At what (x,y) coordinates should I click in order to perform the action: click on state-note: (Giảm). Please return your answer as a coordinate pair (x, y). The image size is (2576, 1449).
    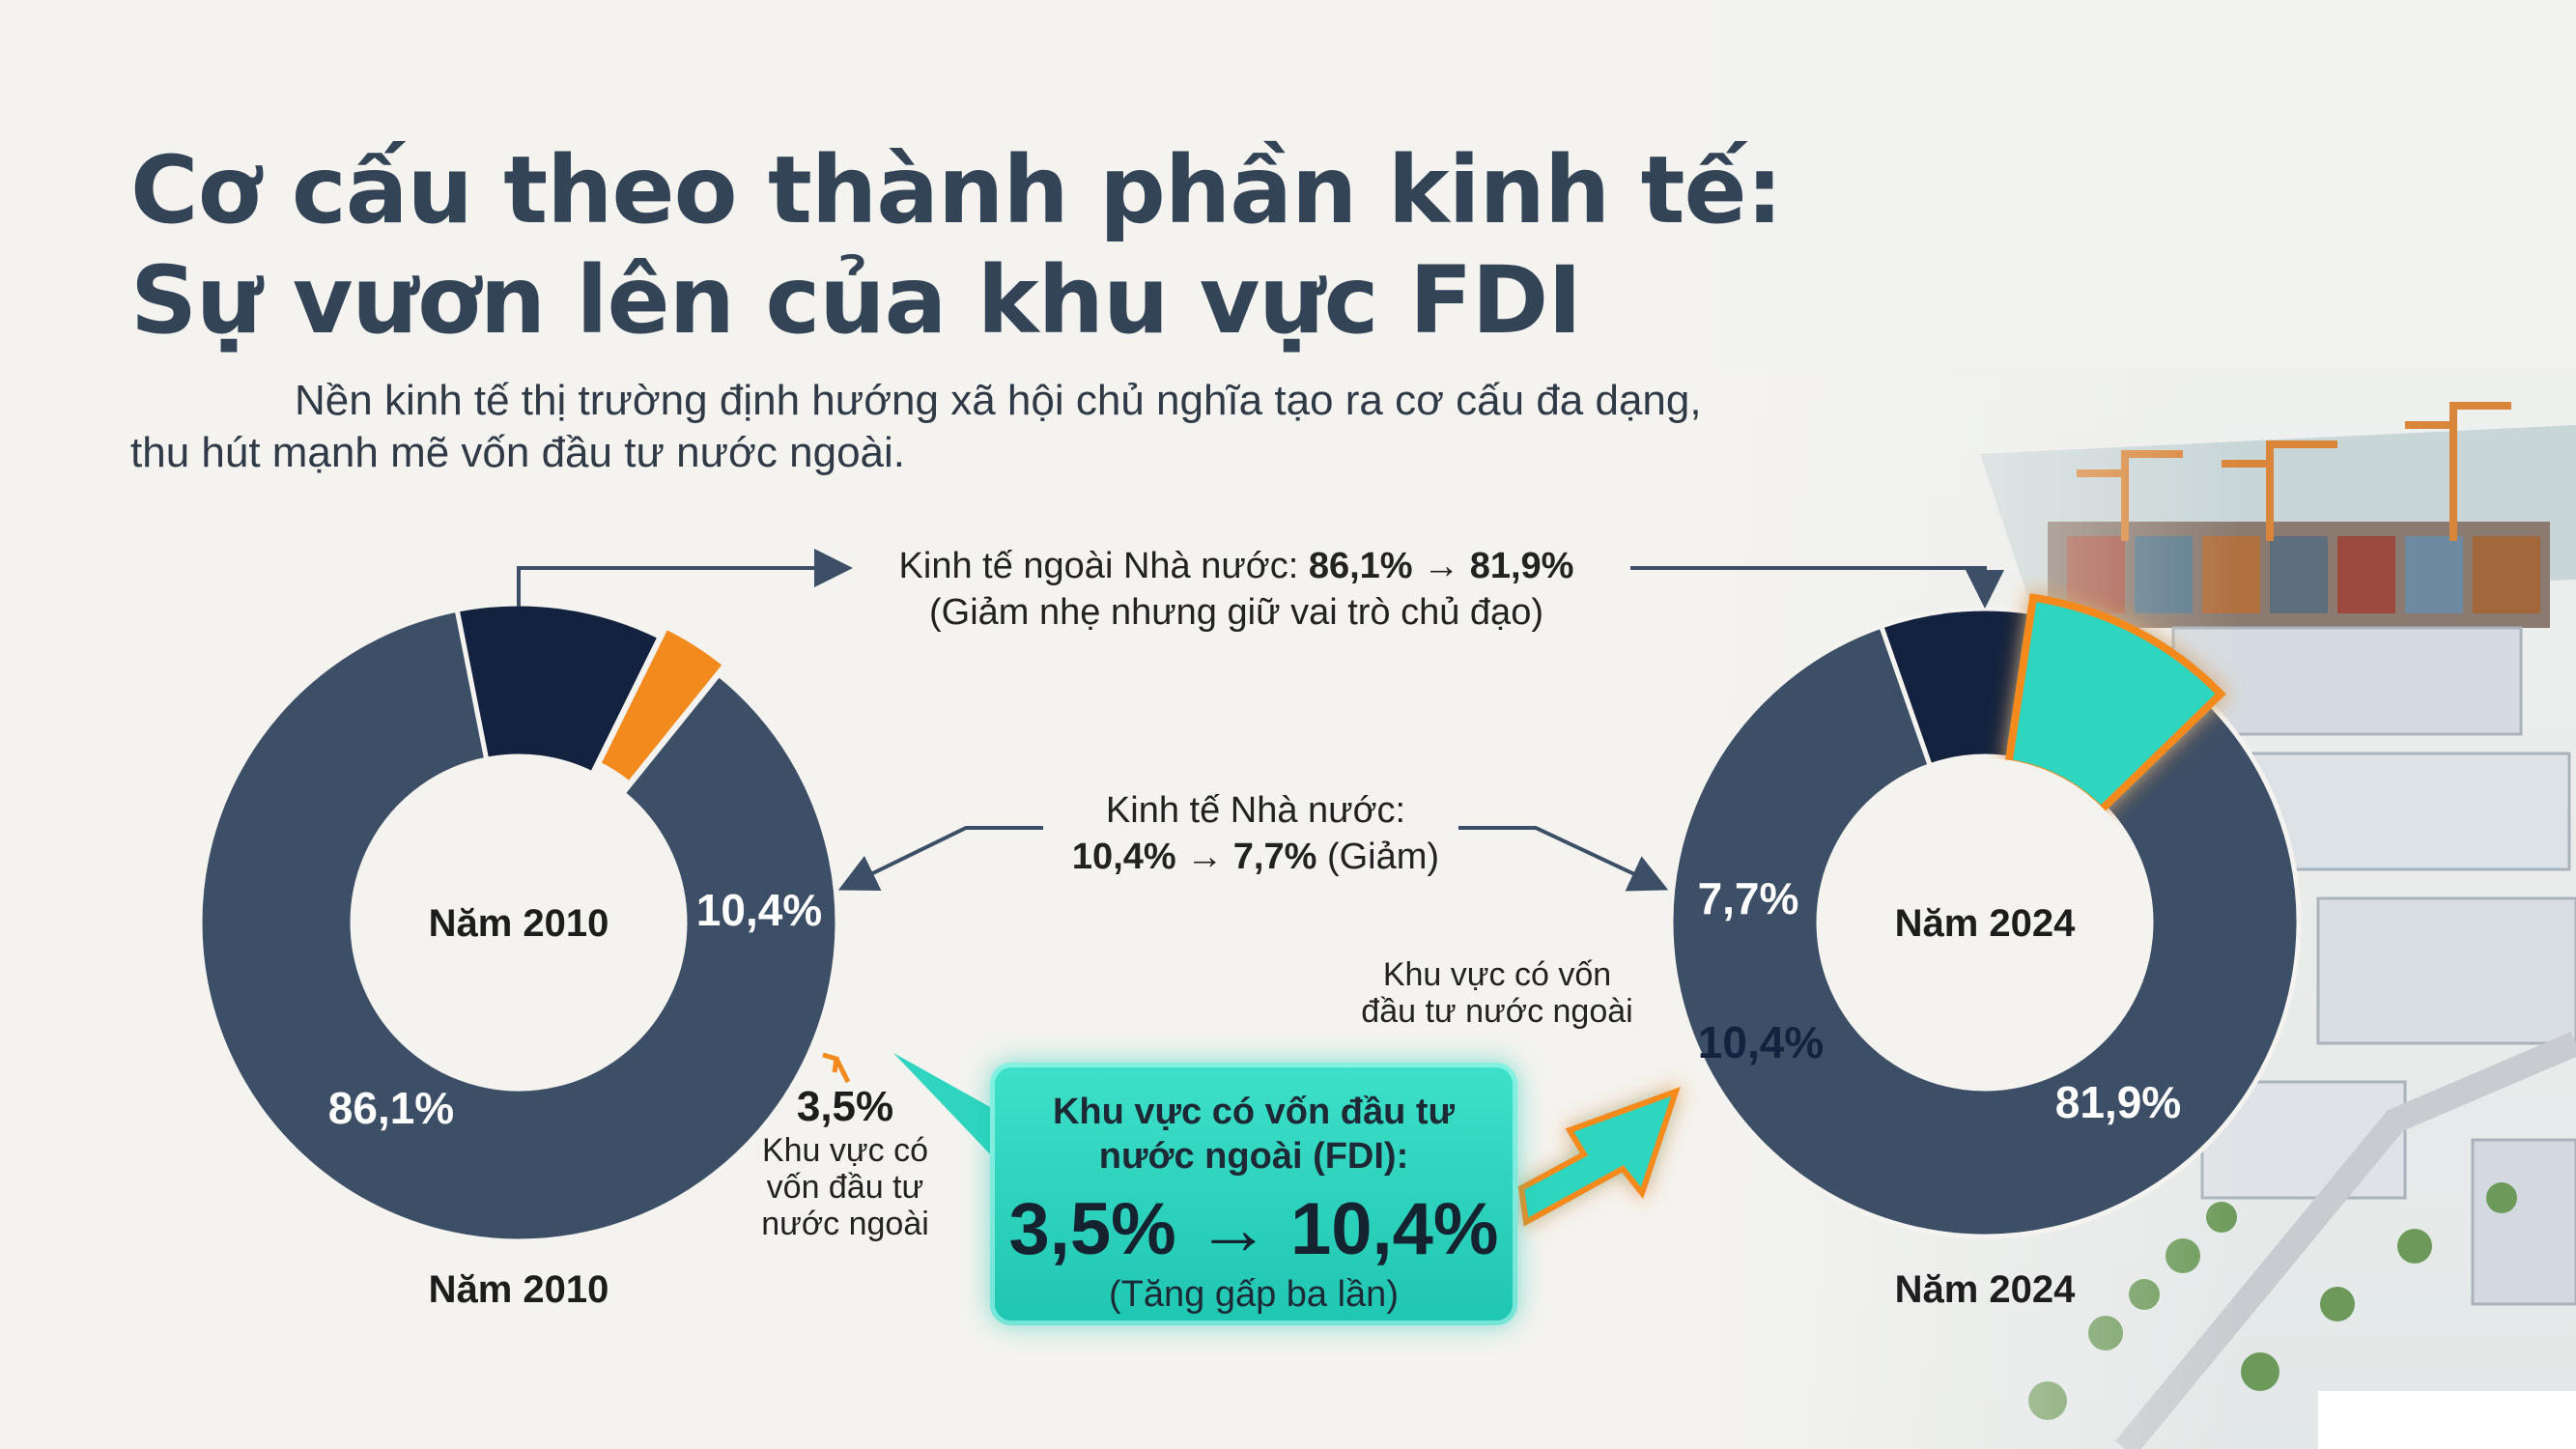
    Looking at the image, I should click on (1378, 857).